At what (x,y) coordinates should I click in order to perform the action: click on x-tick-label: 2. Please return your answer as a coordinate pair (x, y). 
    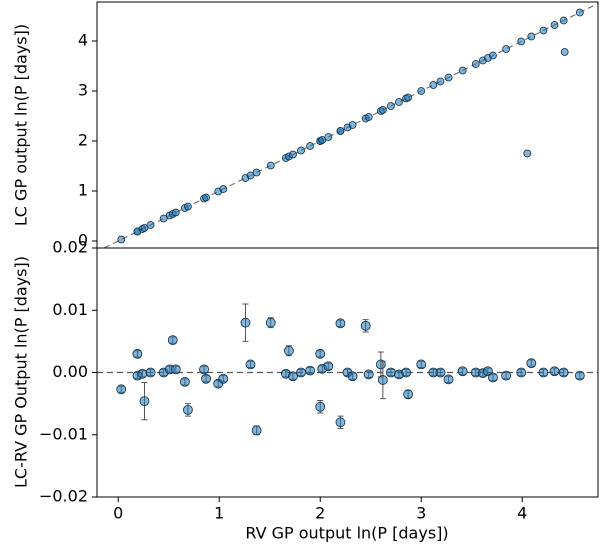
    Looking at the image, I should click on (320, 513).